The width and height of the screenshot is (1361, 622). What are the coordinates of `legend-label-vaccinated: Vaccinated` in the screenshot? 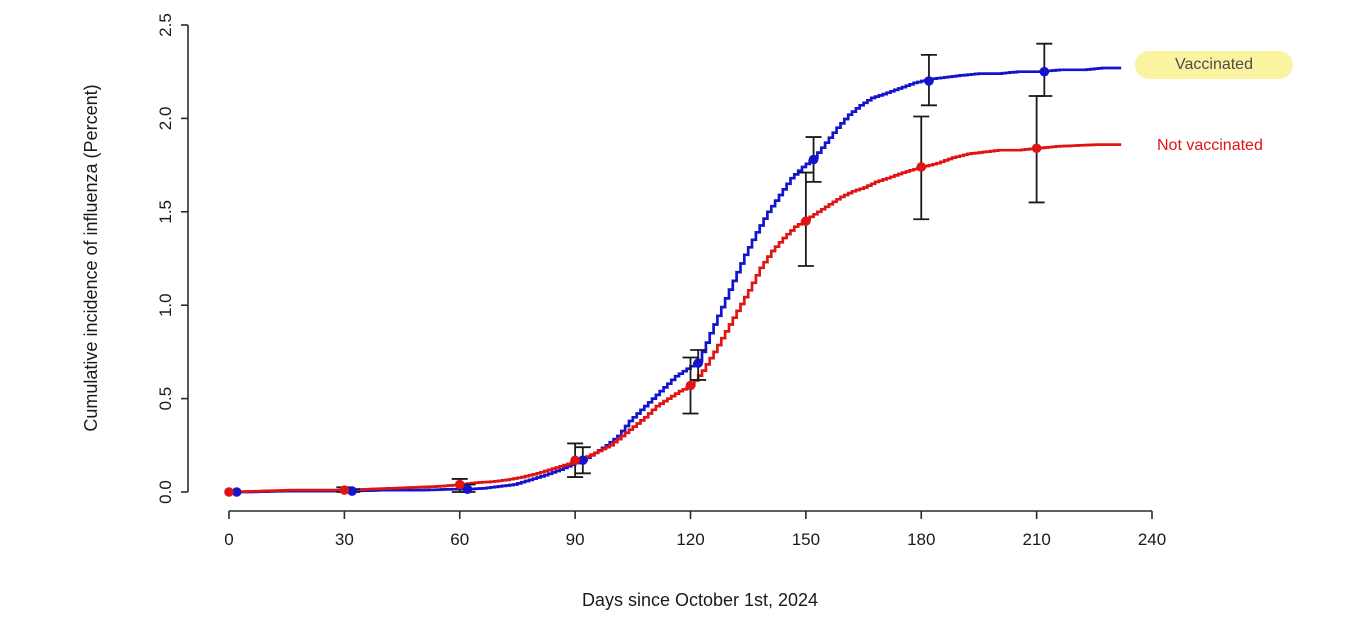 It's located at (1214, 65).